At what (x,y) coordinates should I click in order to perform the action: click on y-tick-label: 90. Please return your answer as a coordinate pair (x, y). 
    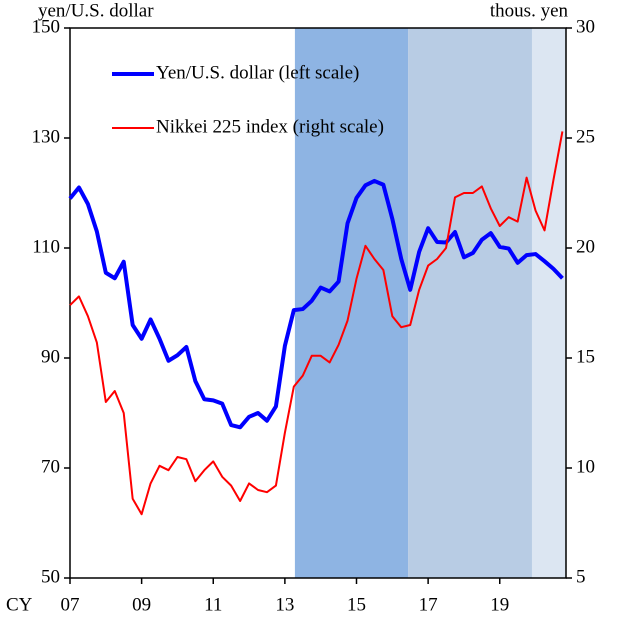
    Looking at the image, I should click on (50, 356).